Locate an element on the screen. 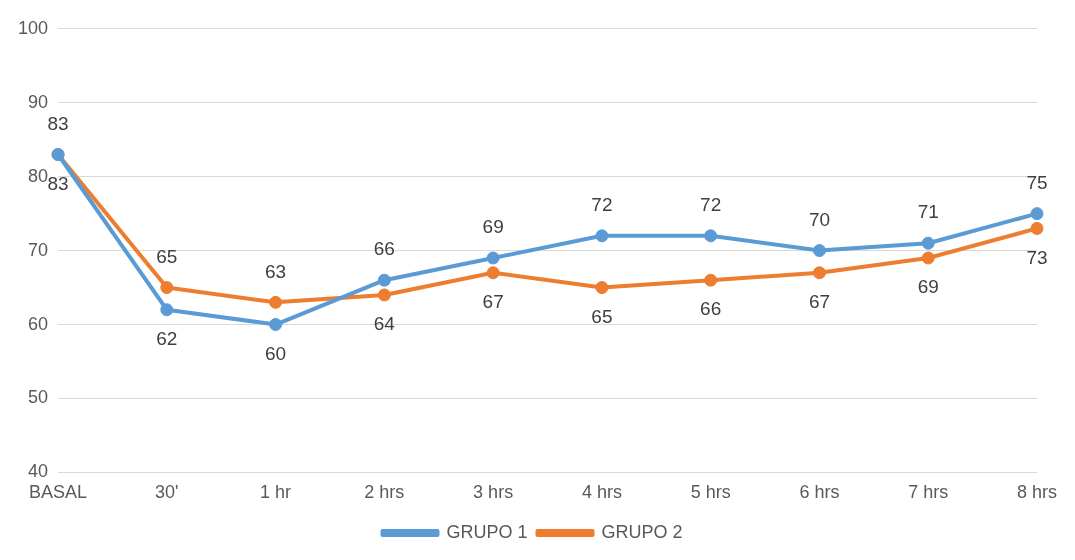 The width and height of the screenshot is (1075, 560). x-tick-label: 6 hrs is located at coordinates (819, 492).